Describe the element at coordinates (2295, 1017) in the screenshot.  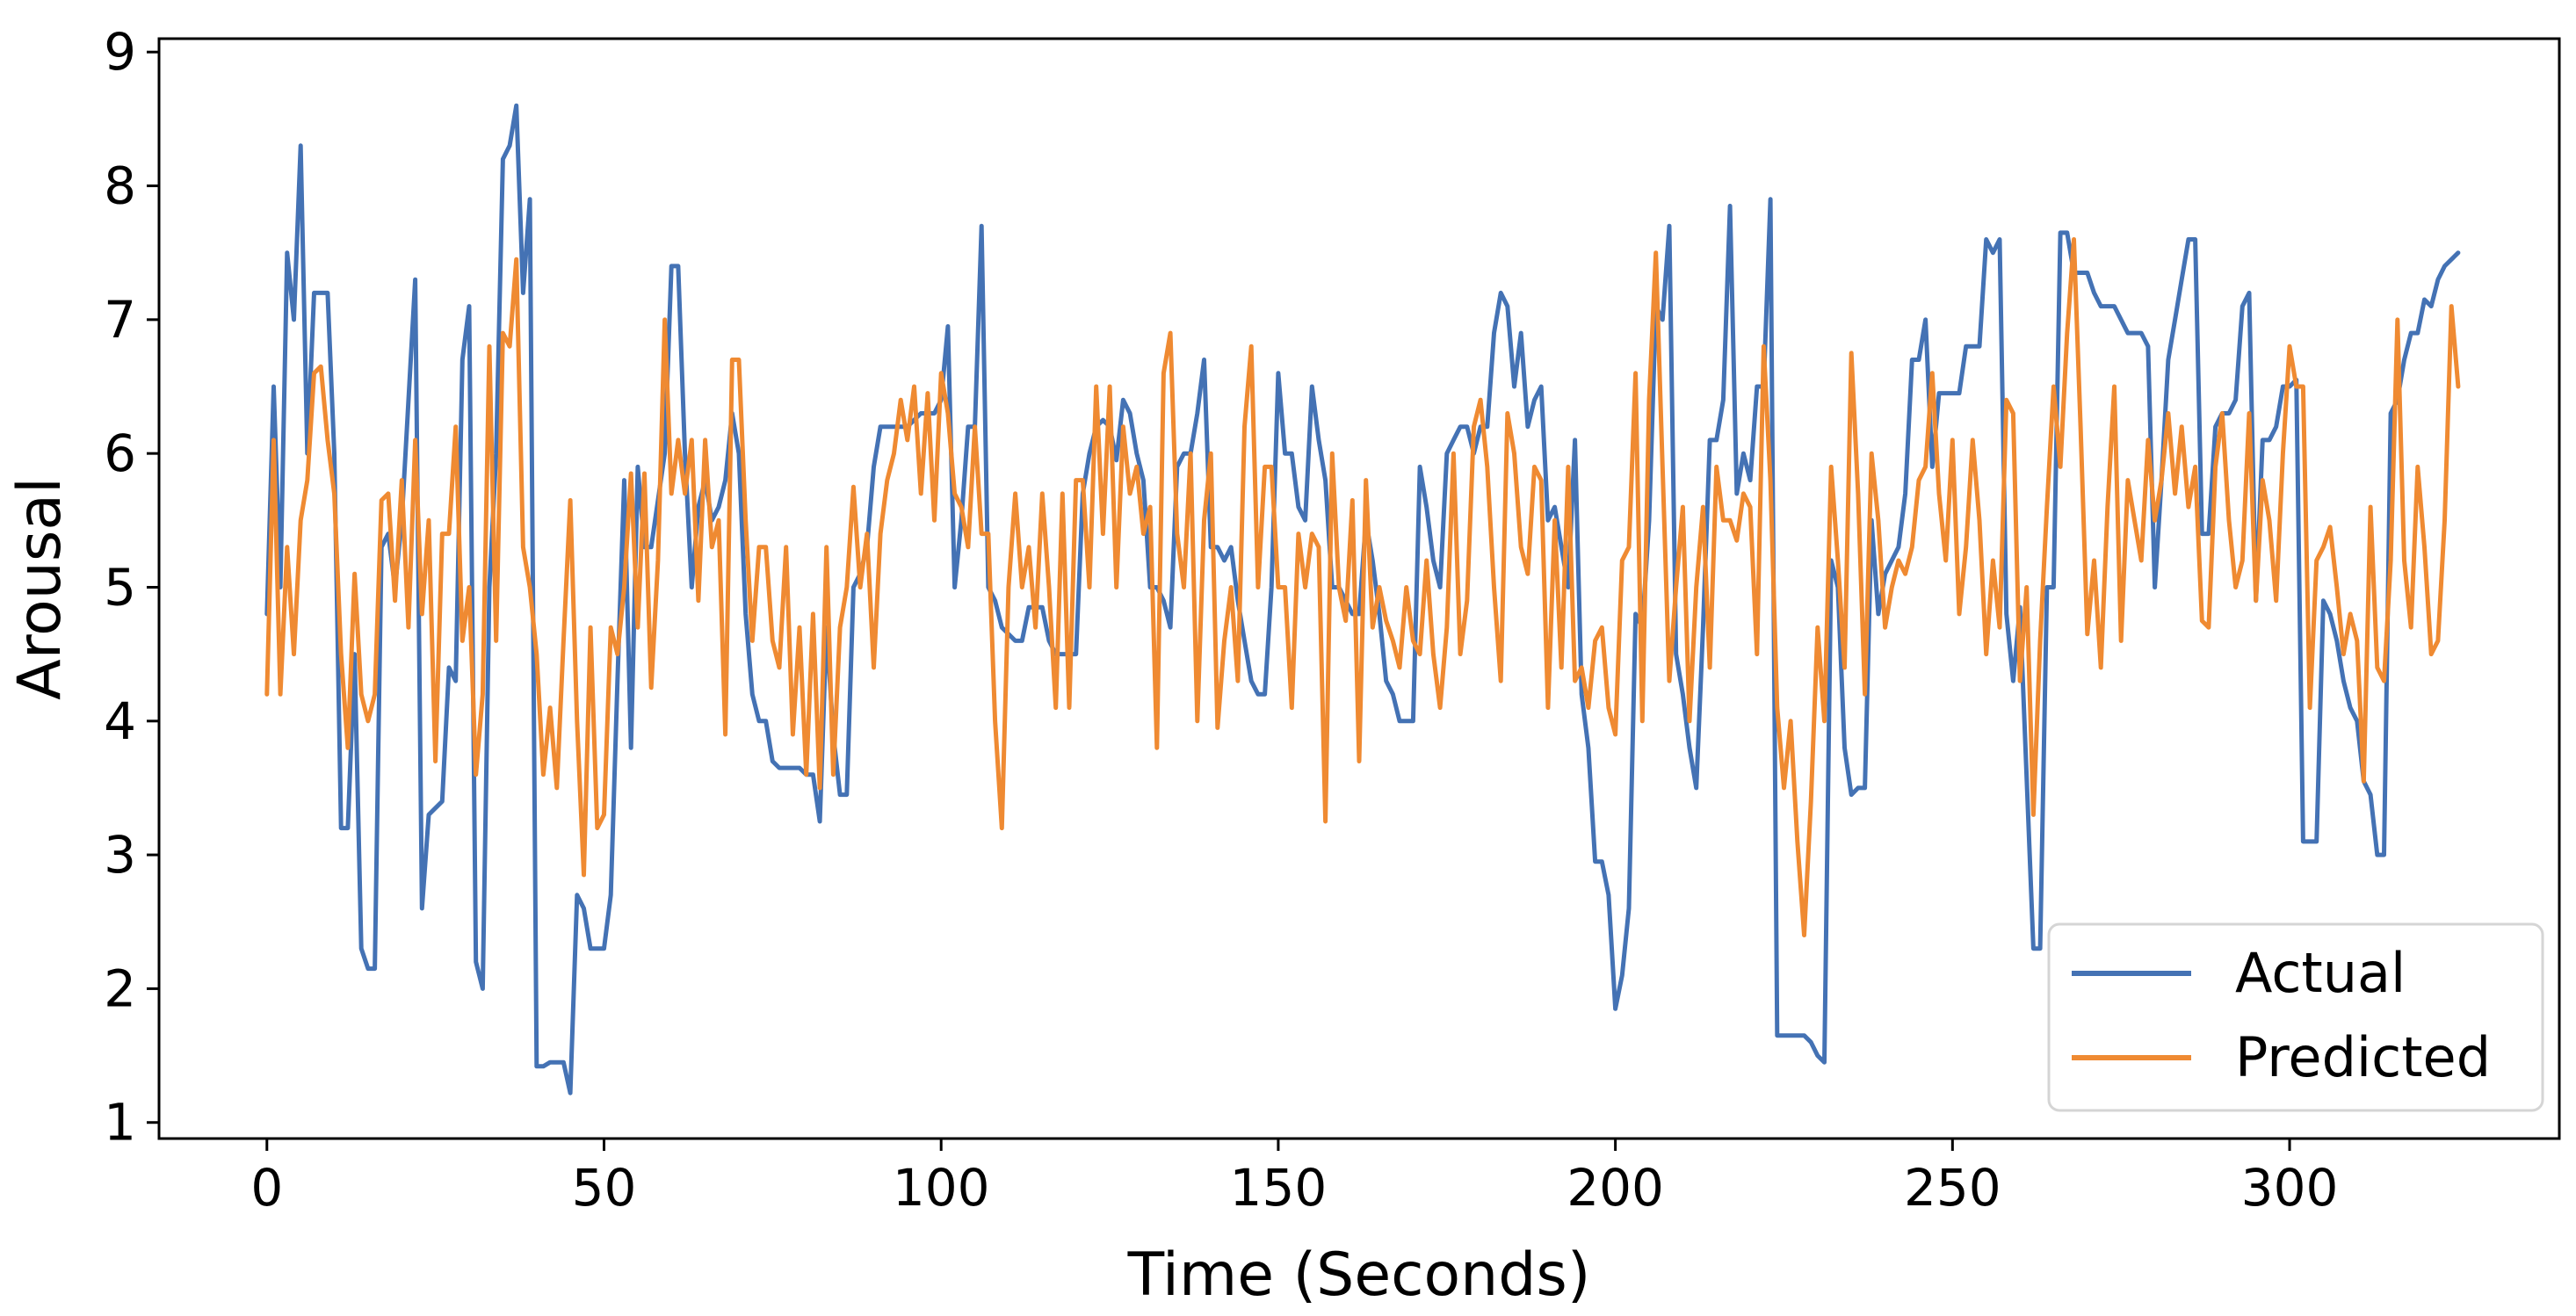
I see `legend: Actual Predicted` at that location.